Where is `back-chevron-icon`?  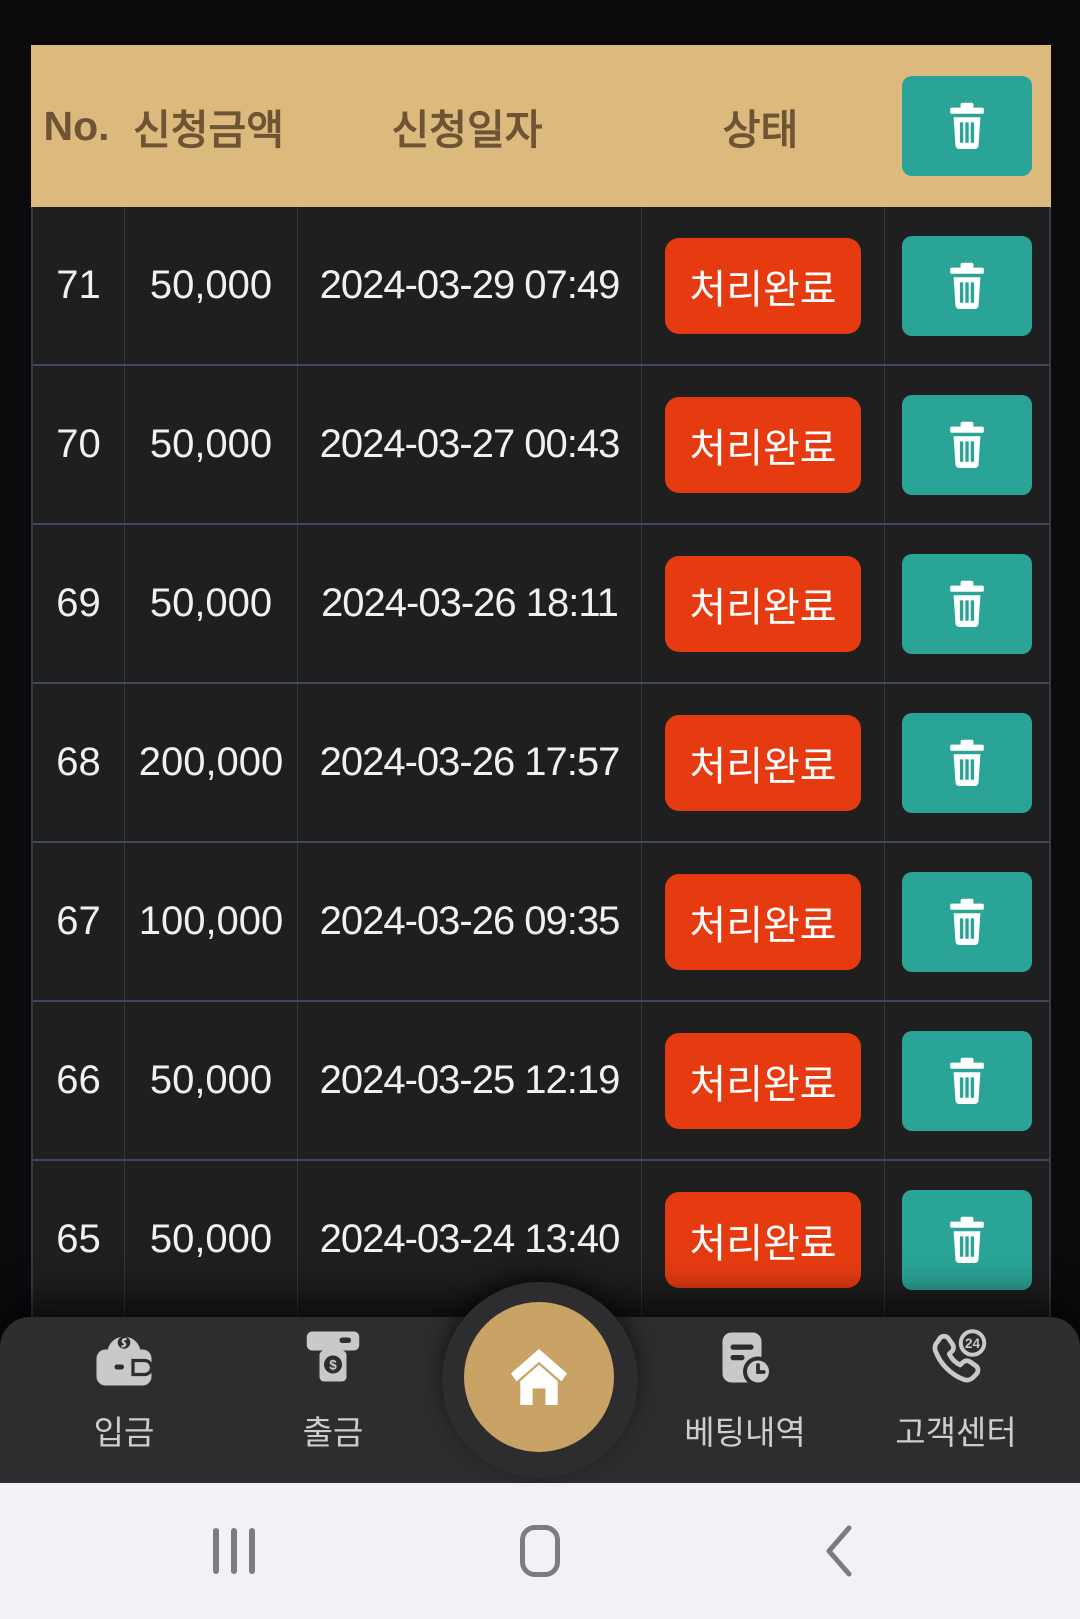 back-chevron-icon is located at coordinates (839, 1551).